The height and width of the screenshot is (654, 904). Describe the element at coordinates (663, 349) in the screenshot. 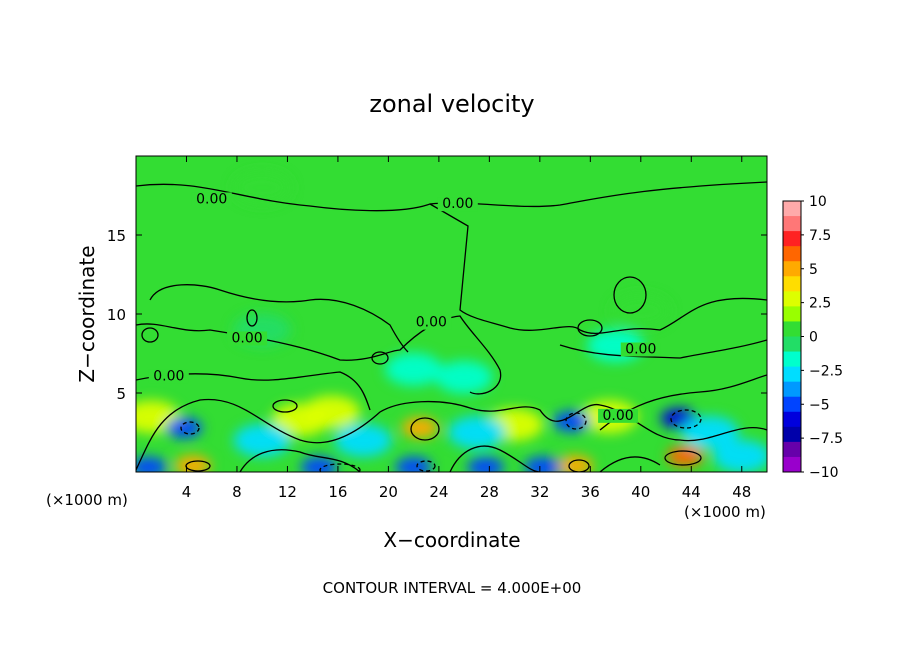

I see `contour-right-zero` at that location.